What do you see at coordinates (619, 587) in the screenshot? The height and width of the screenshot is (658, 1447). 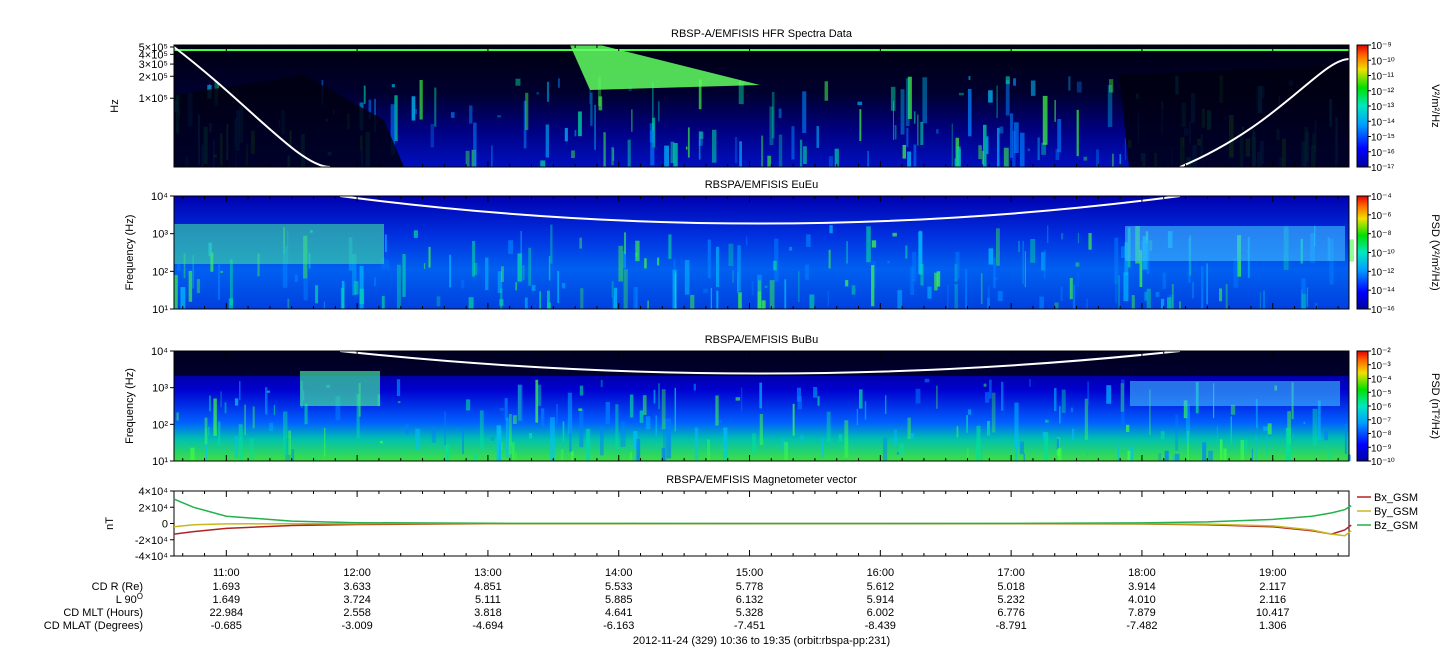 I see `ephemeris-value: 5.533` at bounding box center [619, 587].